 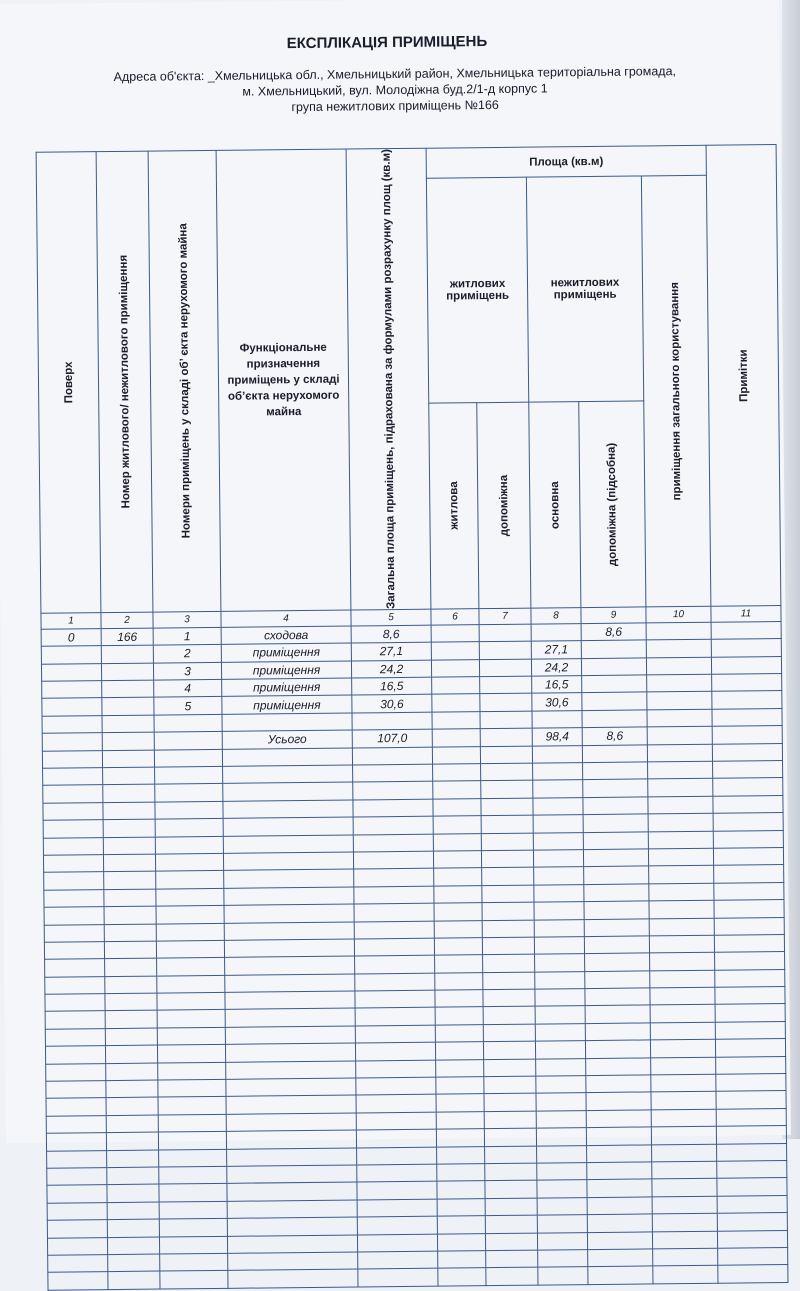 I want to click on table-cell: 24,2, so click(x=556, y=667).